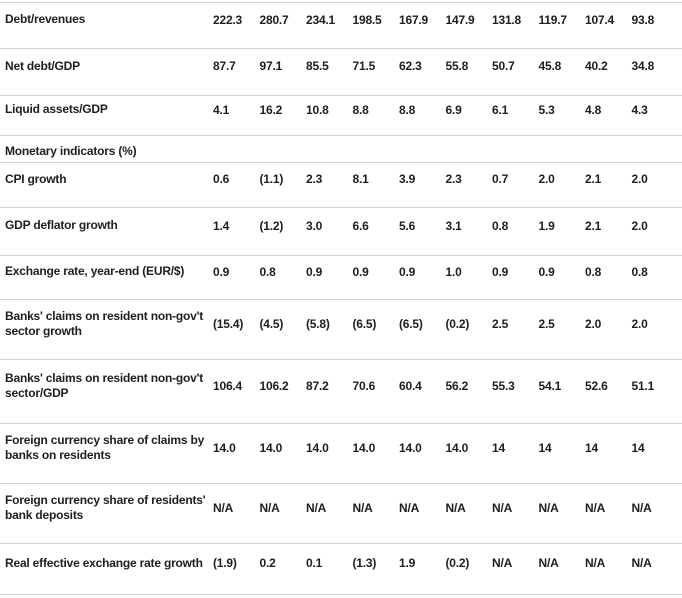 The height and width of the screenshot is (598, 682). Describe the element at coordinates (318, 323) in the screenshot. I see `table-cell: (5.8)` at that location.